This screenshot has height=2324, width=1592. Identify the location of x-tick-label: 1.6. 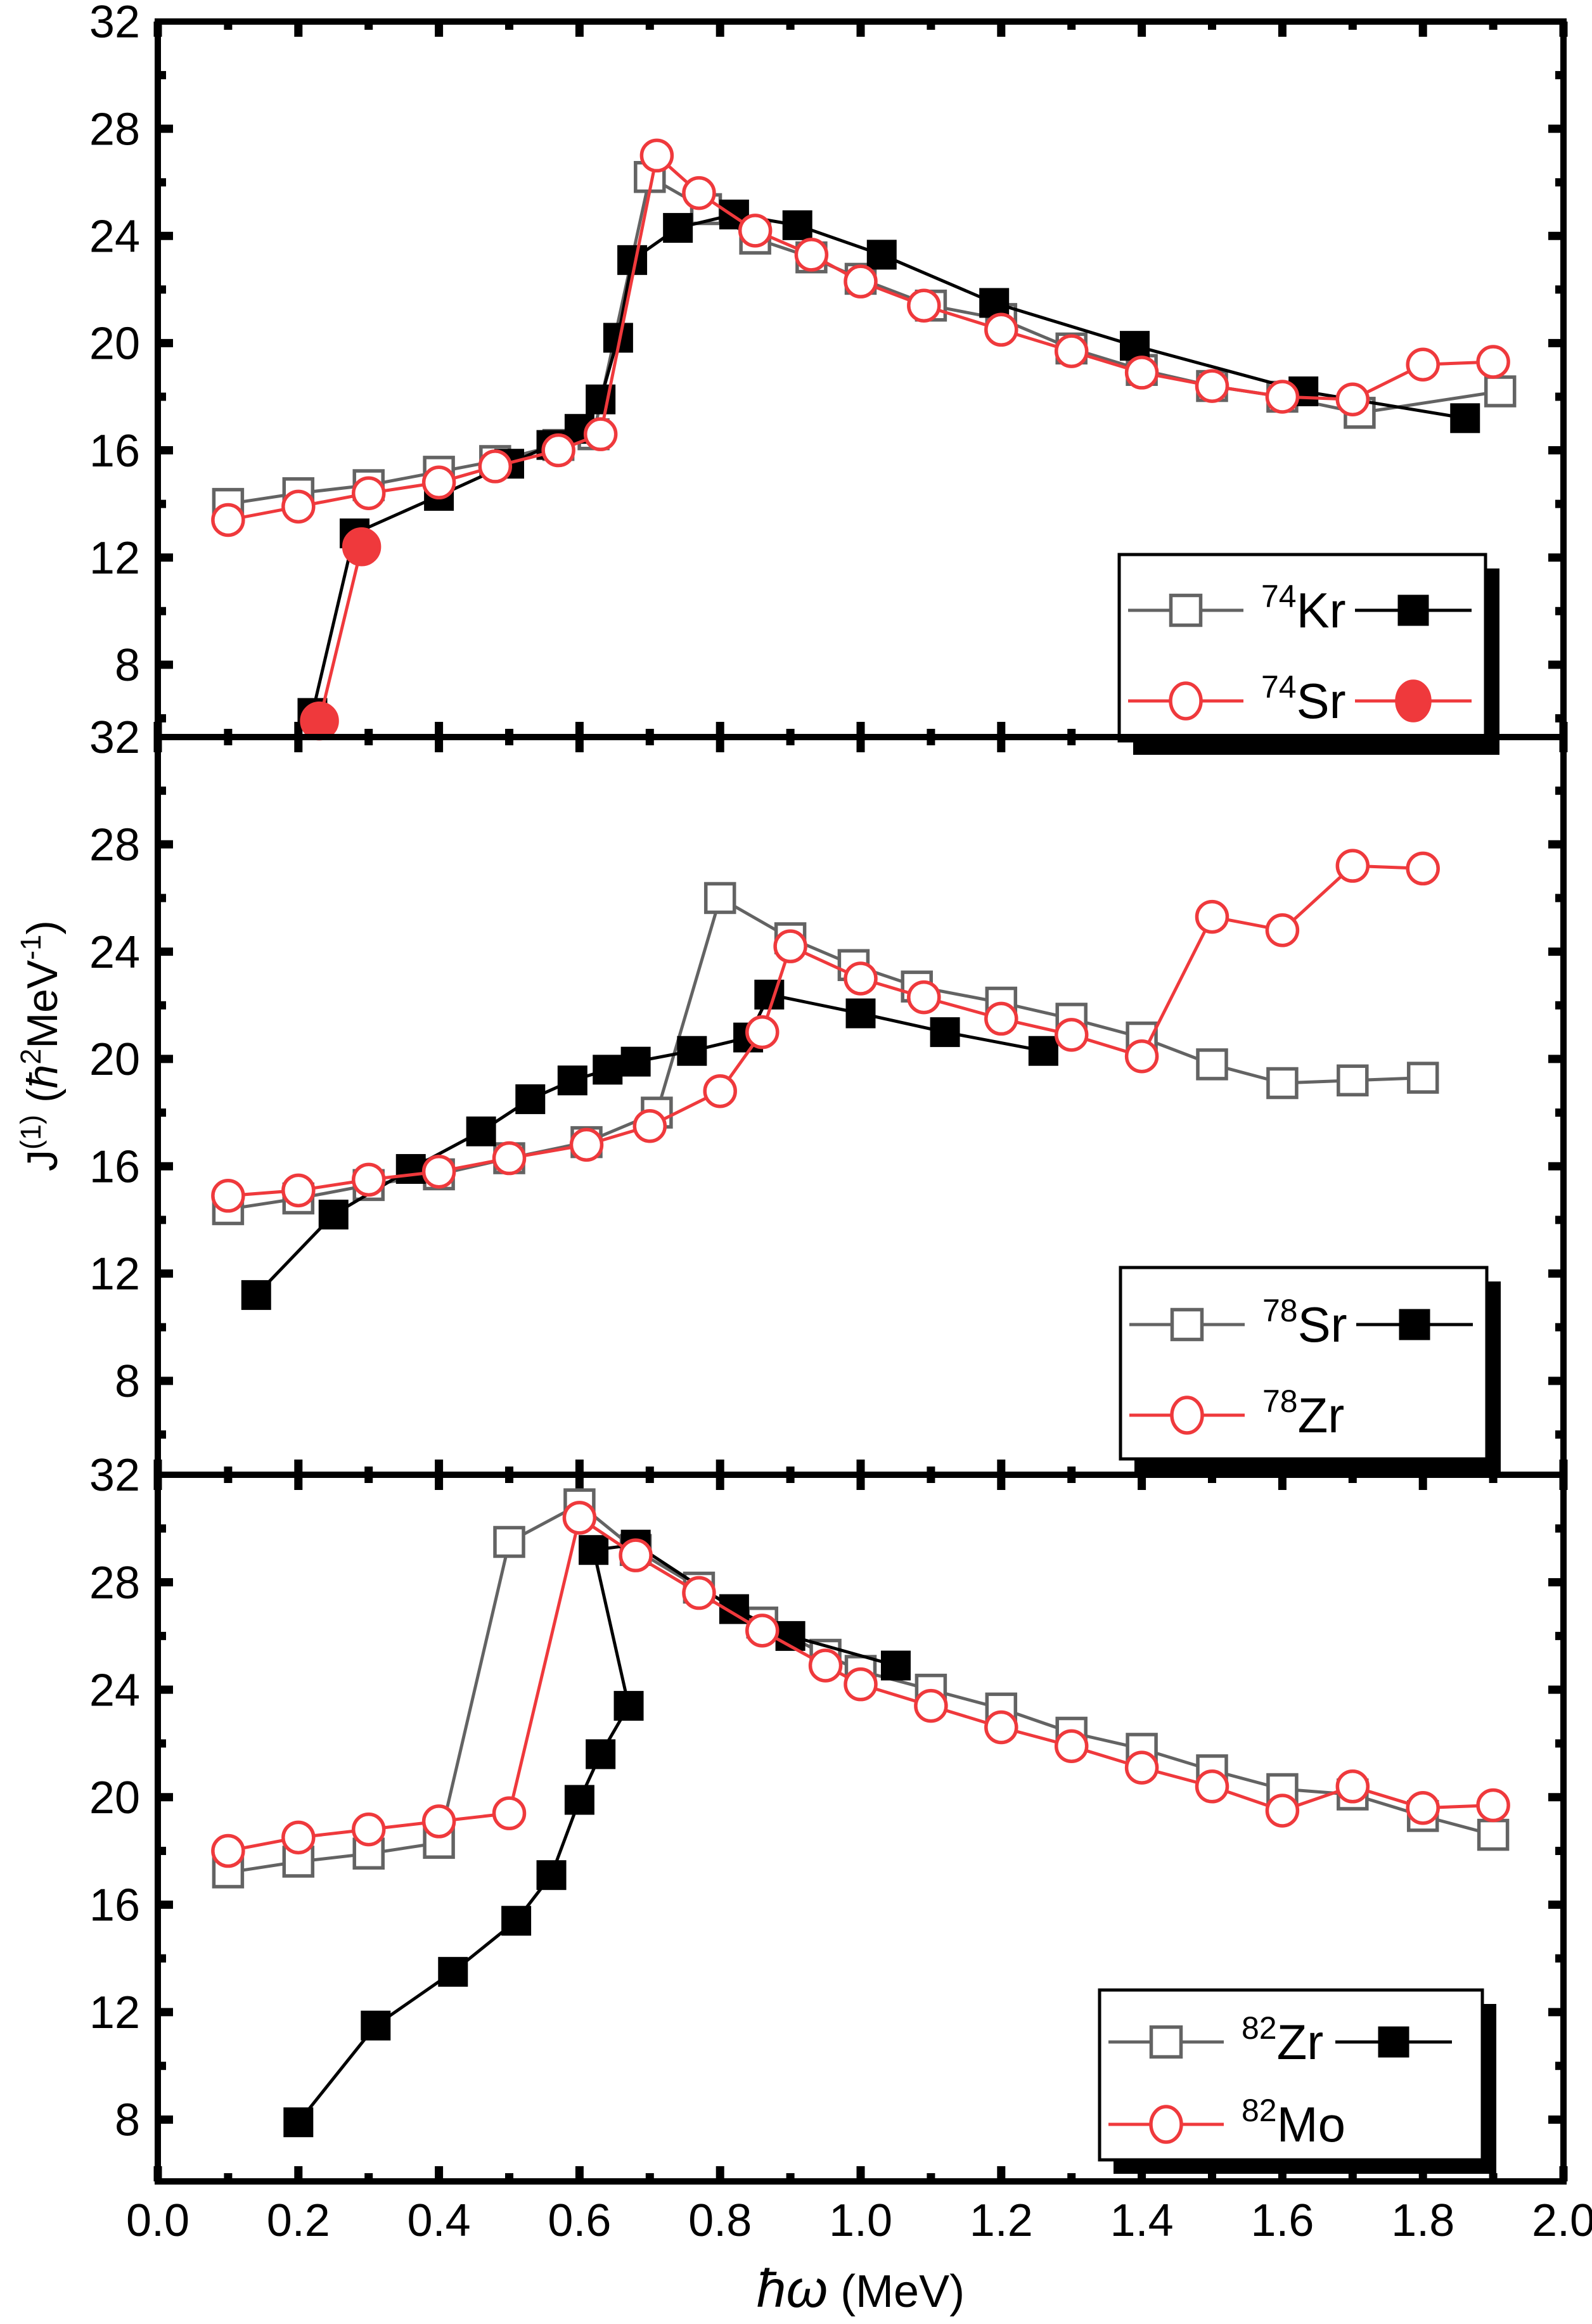
(1282, 2220).